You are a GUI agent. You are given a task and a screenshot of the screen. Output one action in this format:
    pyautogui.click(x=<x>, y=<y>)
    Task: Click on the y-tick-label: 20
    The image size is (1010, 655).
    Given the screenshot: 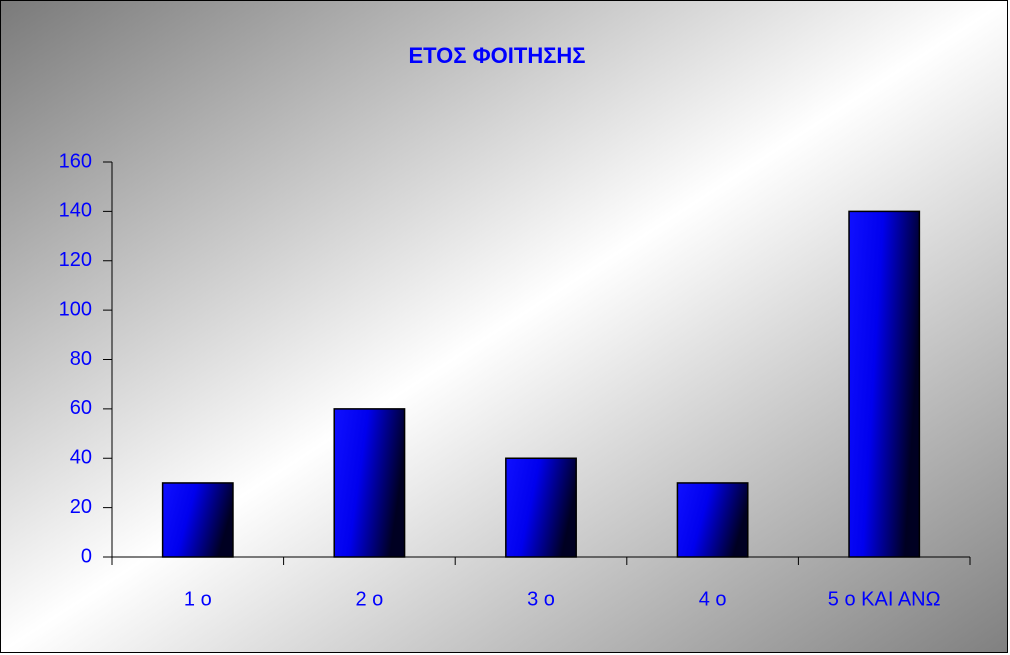 What is the action you would take?
    pyautogui.click(x=81, y=507)
    